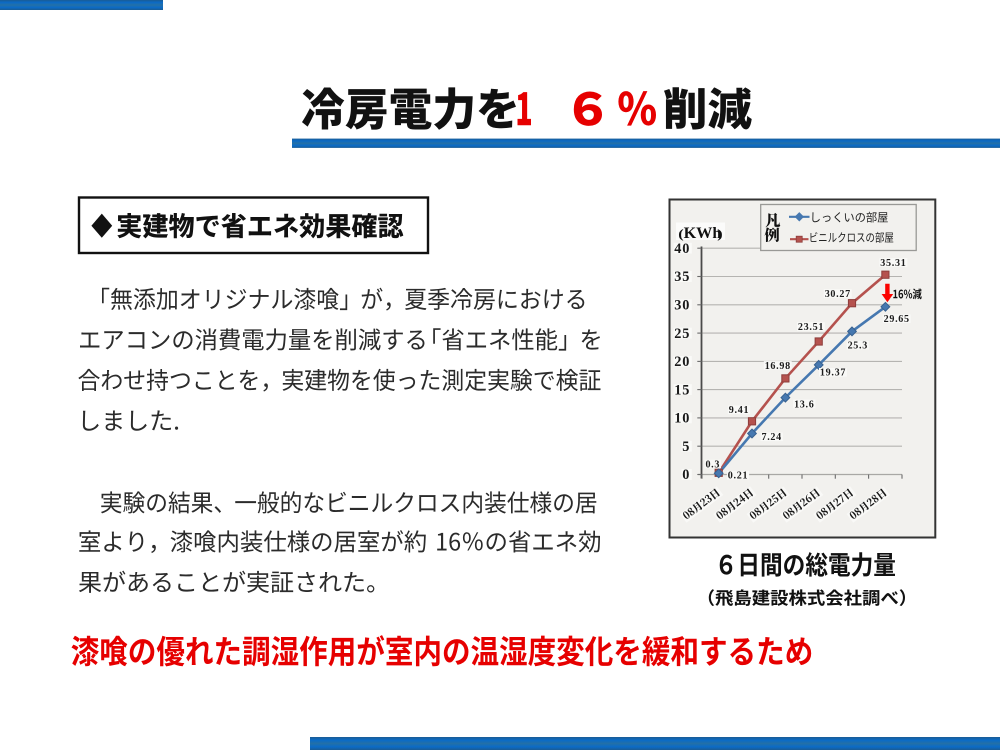  Describe the element at coordinates (703, 233) in the screenshot. I see `svg-text: KWh` at that location.